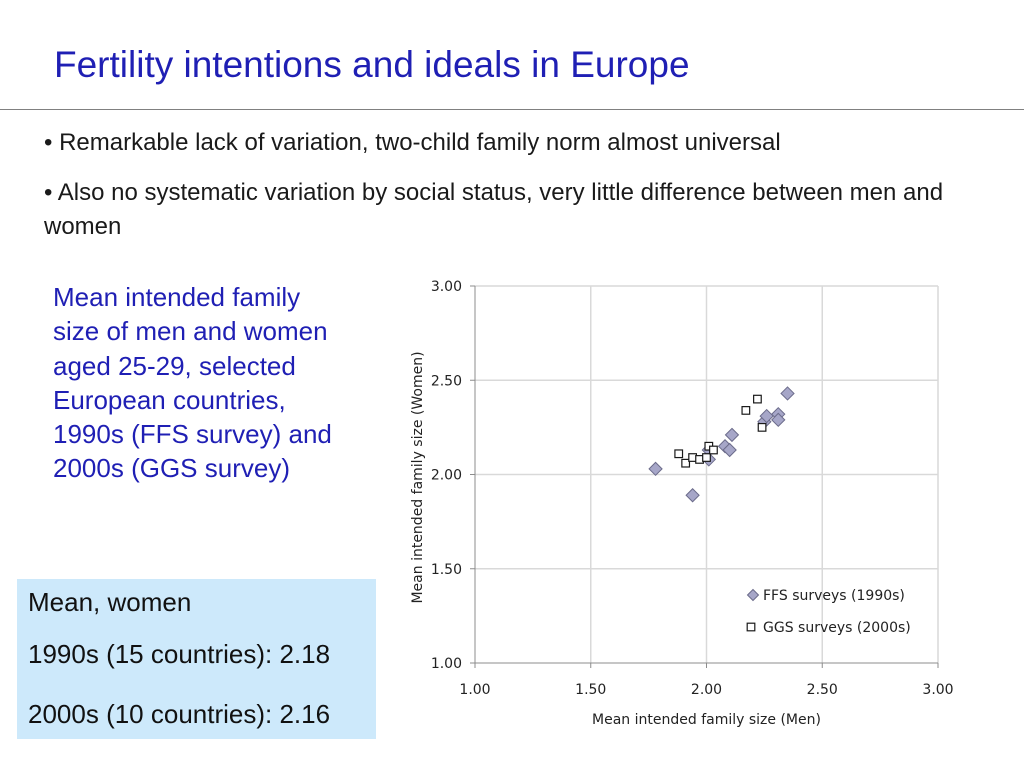  What do you see at coordinates (937, 690) in the screenshot?
I see `x-tick-label: 3.00` at bounding box center [937, 690].